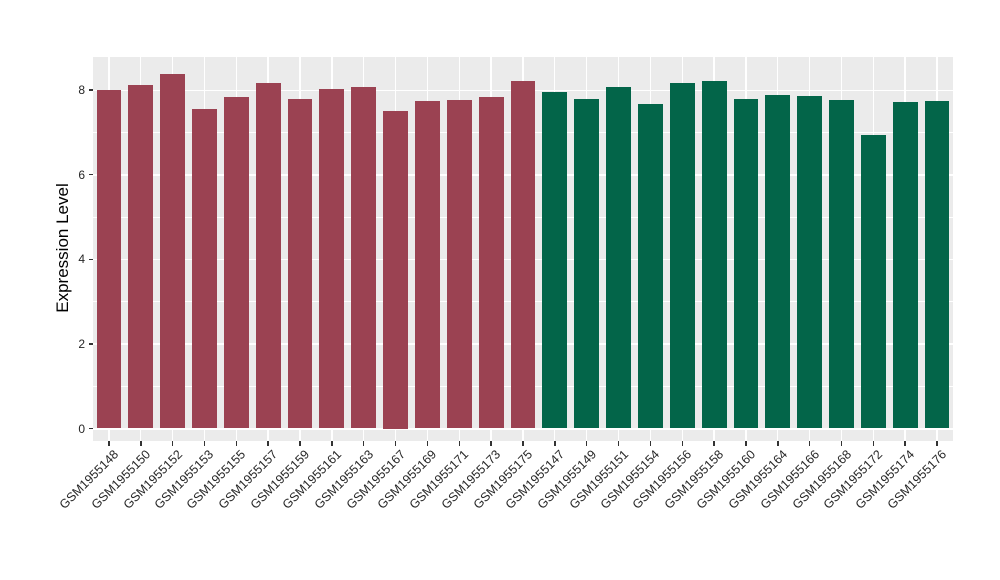 The width and height of the screenshot is (1000, 580). What do you see at coordinates (268, 255) in the screenshot?
I see `bar-GSM1955157` at bounding box center [268, 255].